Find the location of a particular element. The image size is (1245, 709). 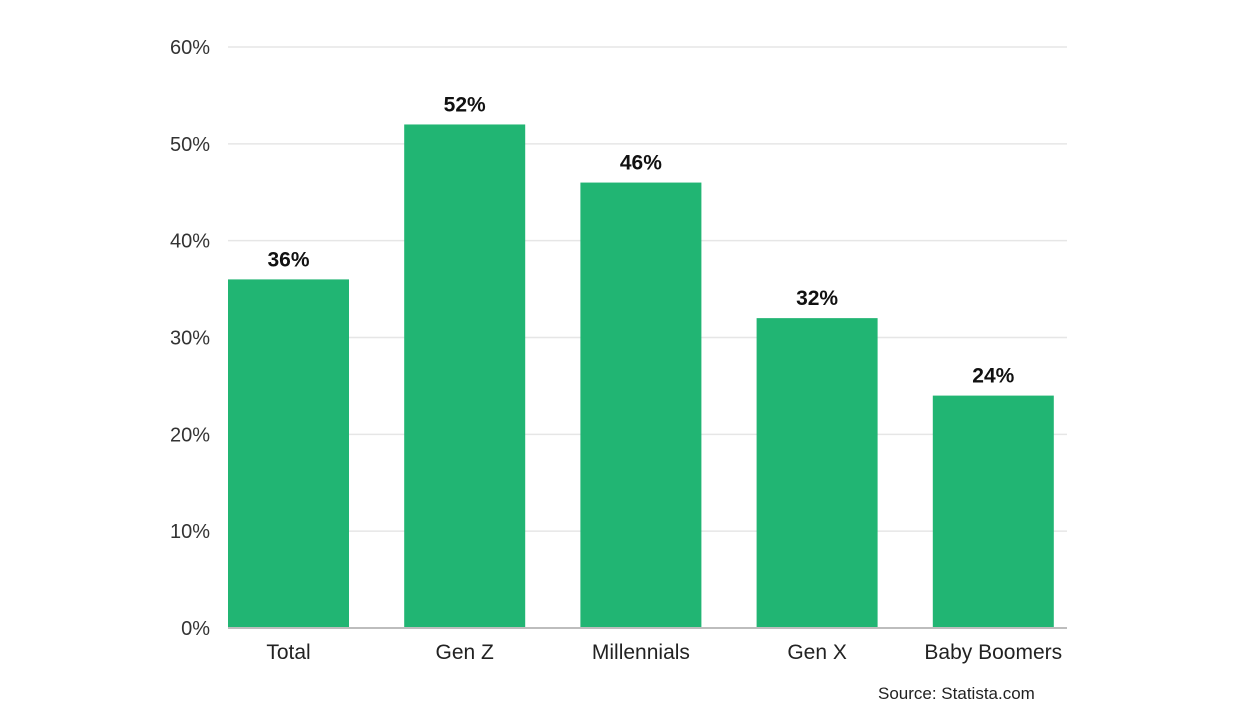

y-tick-label: 50% is located at coordinates (190, 145).